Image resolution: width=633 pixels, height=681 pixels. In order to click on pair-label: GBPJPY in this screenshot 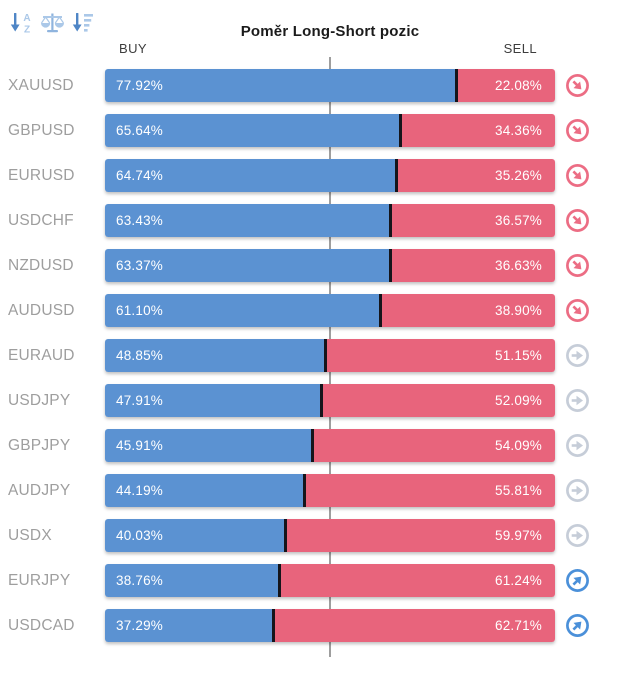, I will do `click(39, 445)`.